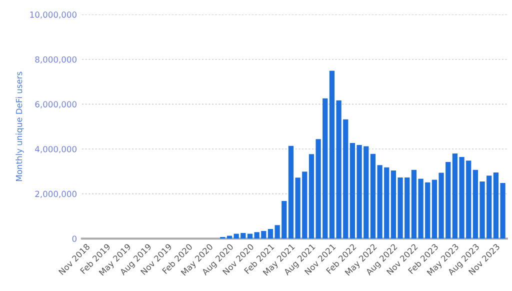 The width and height of the screenshot is (512, 291). Describe the element at coordinates (74, 239) in the screenshot. I see `y-tick-label: 0` at that location.